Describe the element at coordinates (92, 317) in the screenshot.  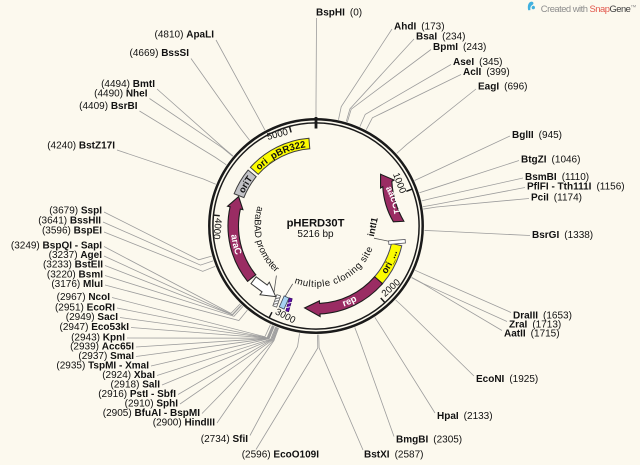
I see `svg-text: (2949) SacI` at that location.